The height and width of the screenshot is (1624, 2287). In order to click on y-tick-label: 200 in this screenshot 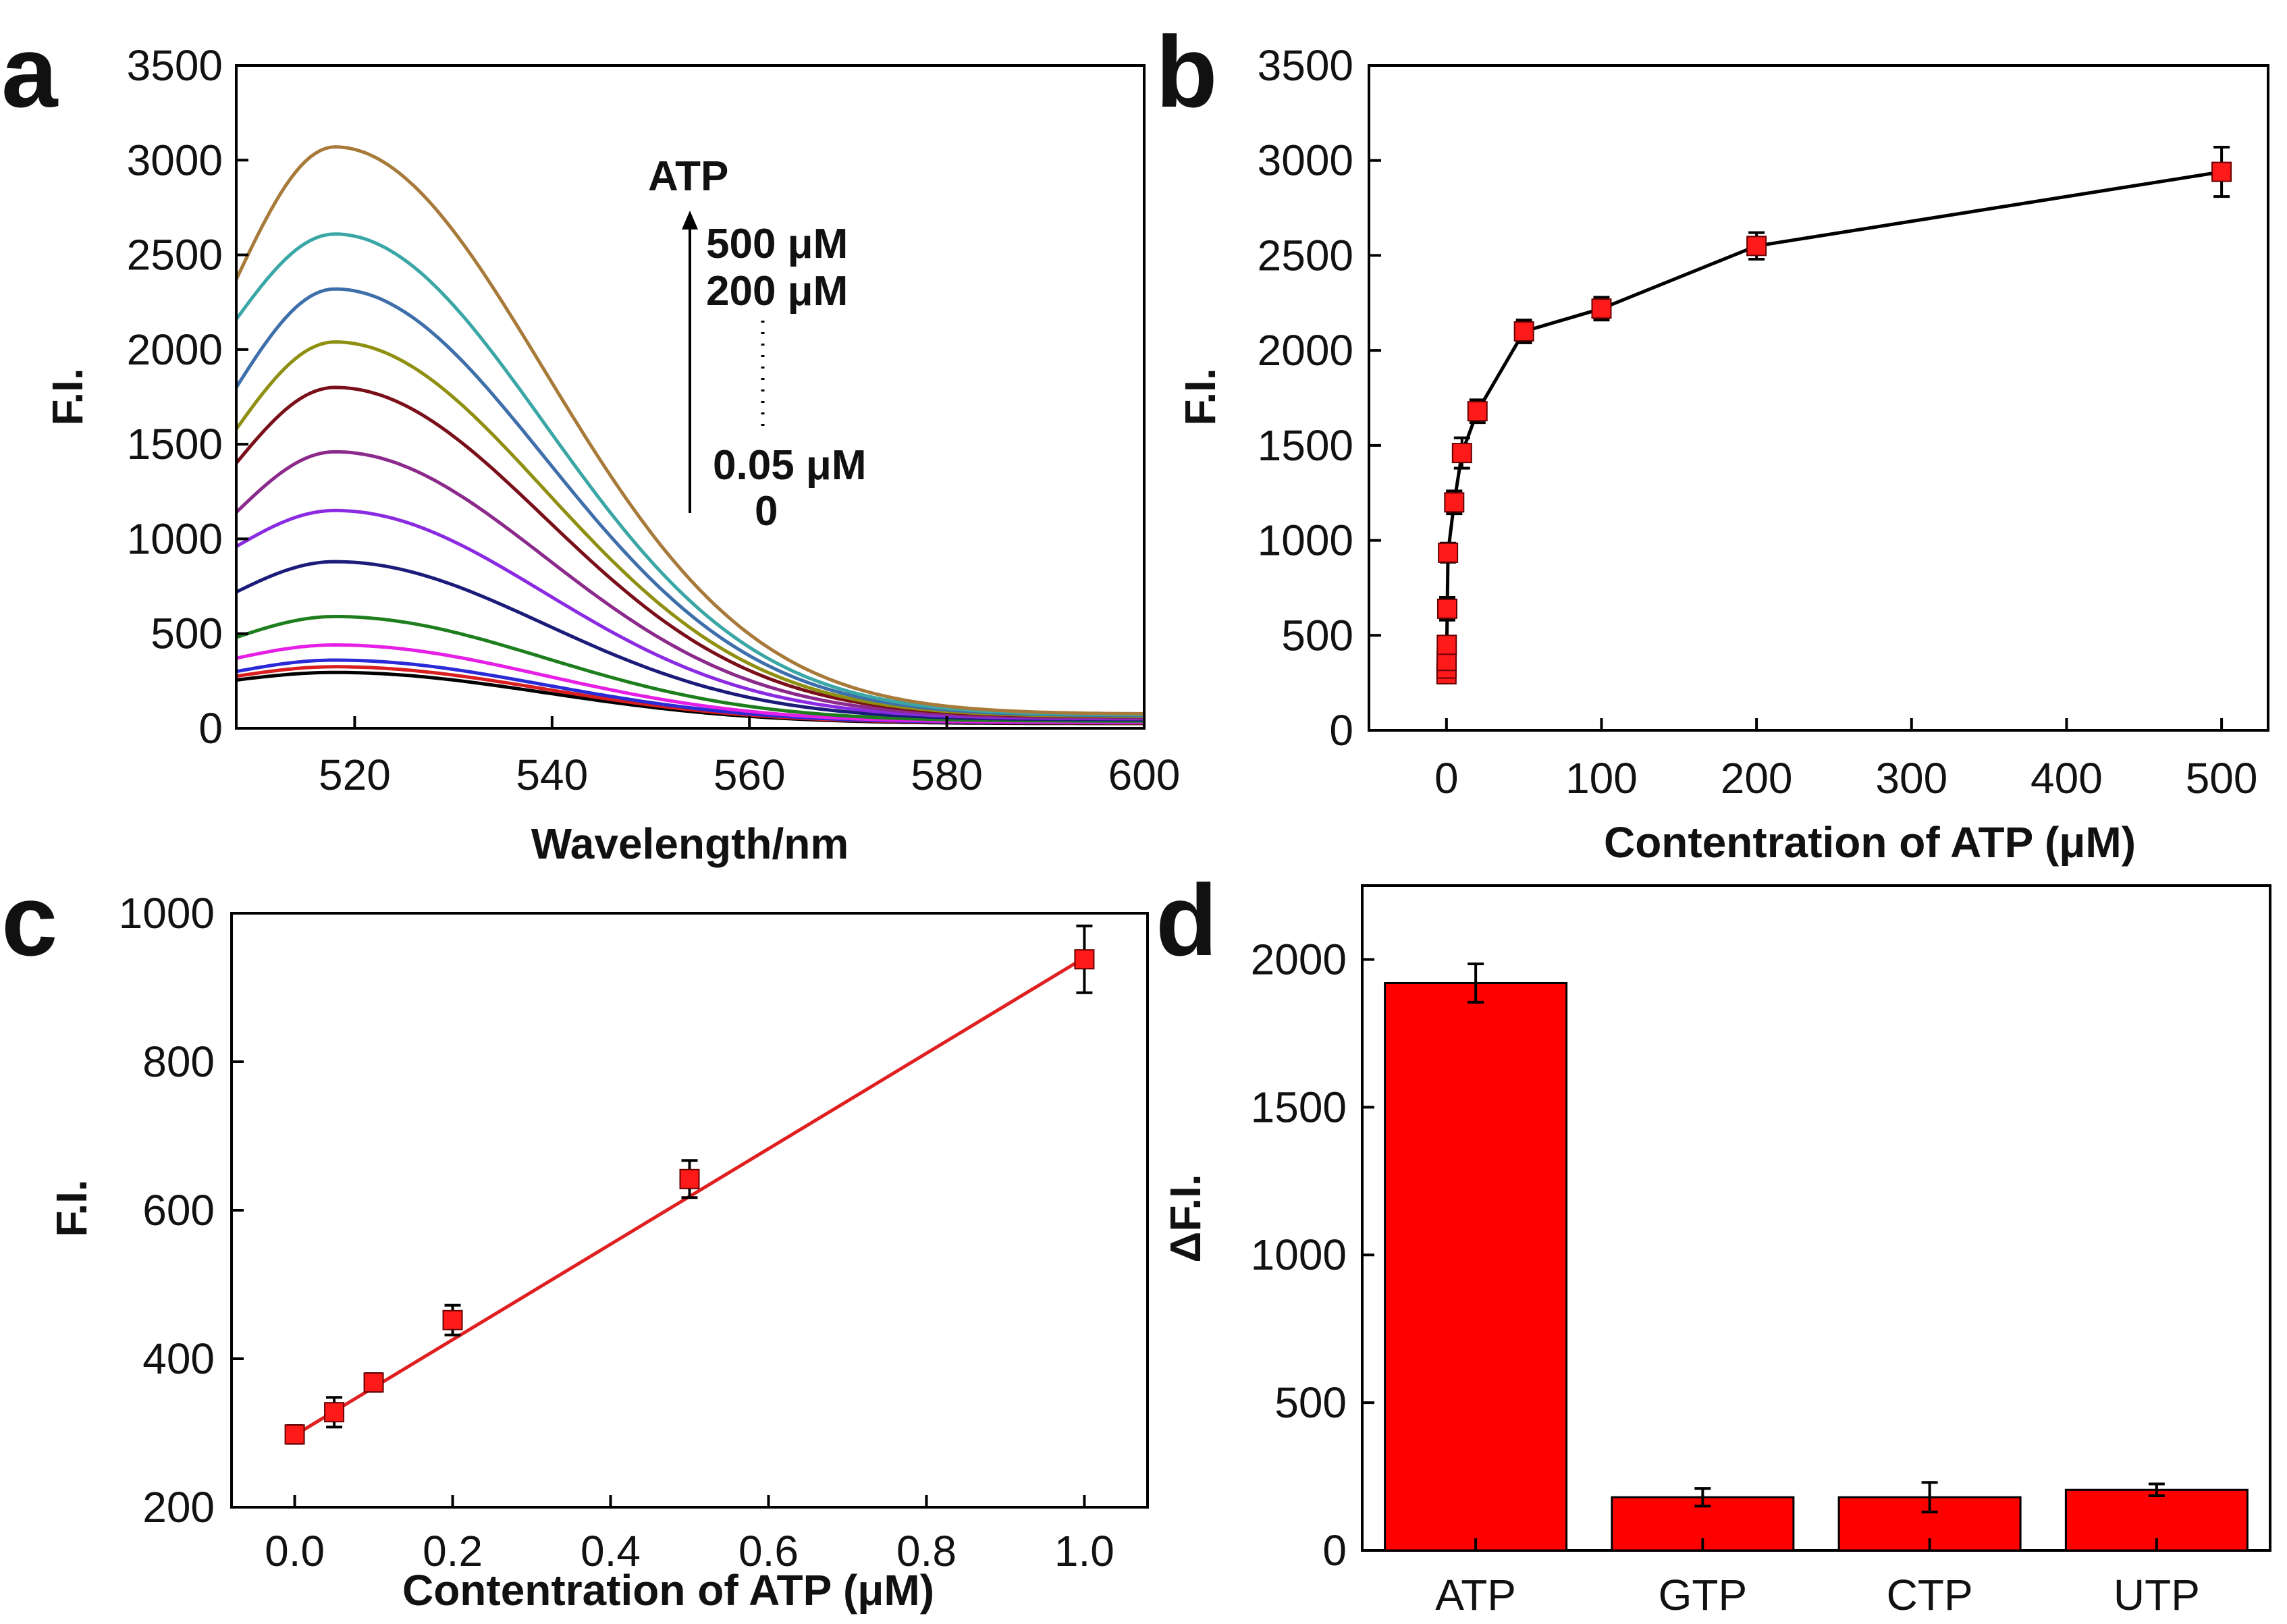, I will do `click(179, 1507)`.